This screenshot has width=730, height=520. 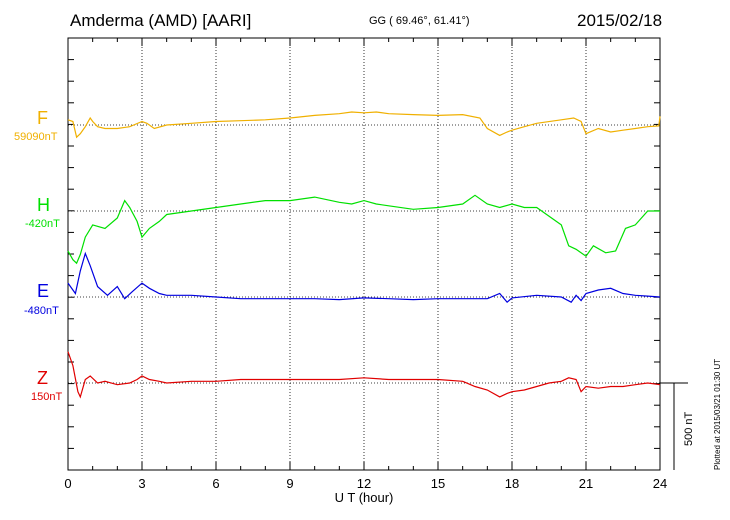 I want to click on x-tick-label: 9, so click(x=289, y=483).